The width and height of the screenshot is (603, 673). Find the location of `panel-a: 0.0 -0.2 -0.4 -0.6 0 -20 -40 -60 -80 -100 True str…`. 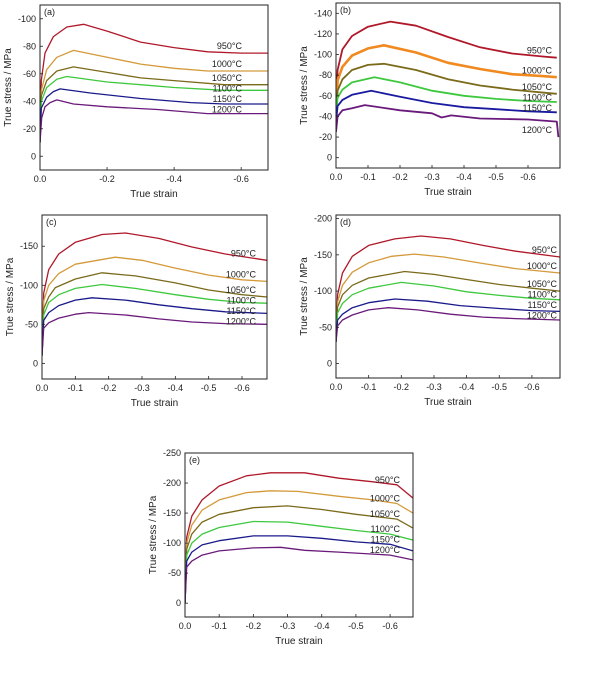

panel-a: 0.0 -0.2 -0.4 -0.6 0 -20 -40 -60 -80 -100 True str… is located at coordinates (136, 102).